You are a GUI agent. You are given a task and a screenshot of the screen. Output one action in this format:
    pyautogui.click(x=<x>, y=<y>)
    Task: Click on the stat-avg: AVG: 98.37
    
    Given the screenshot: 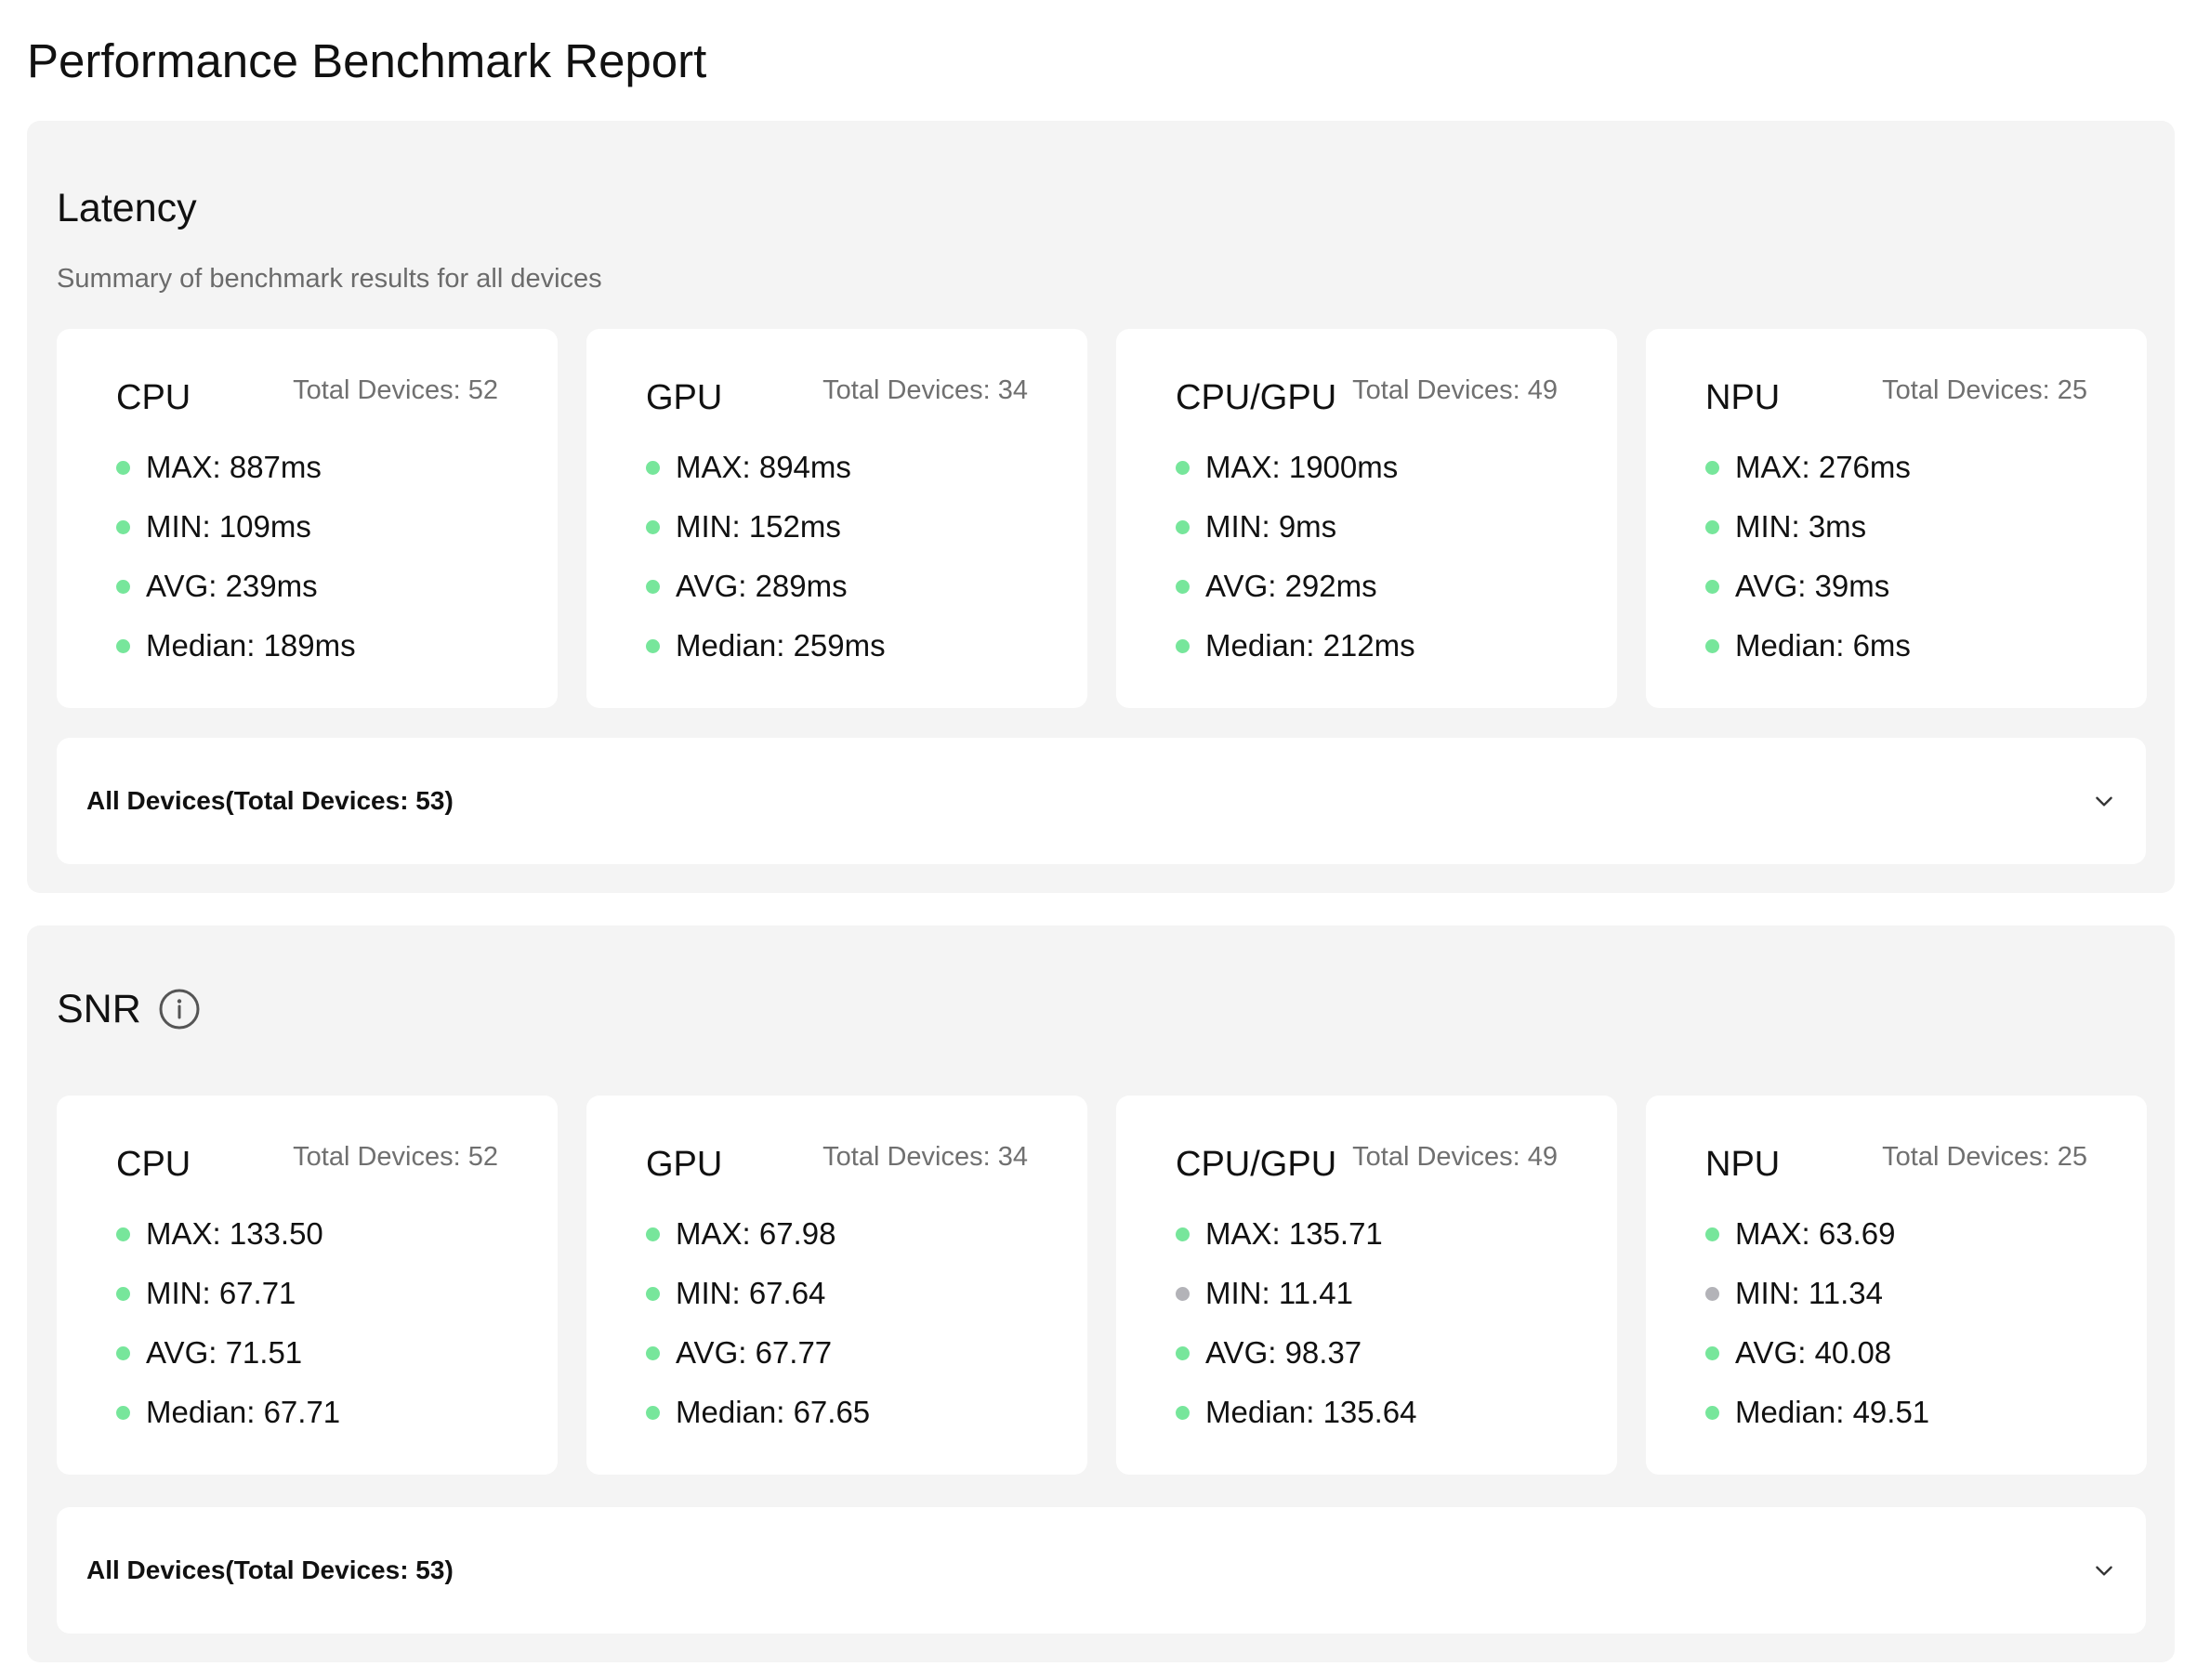 What is the action you would take?
    pyautogui.click(x=1296, y=1353)
    